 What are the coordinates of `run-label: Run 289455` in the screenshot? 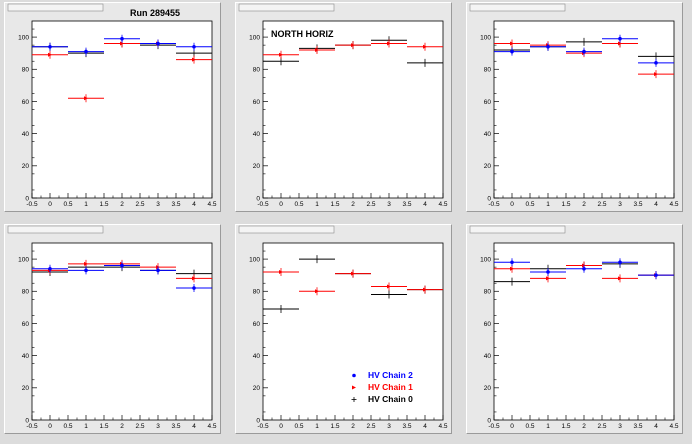 It's located at (155, 13).